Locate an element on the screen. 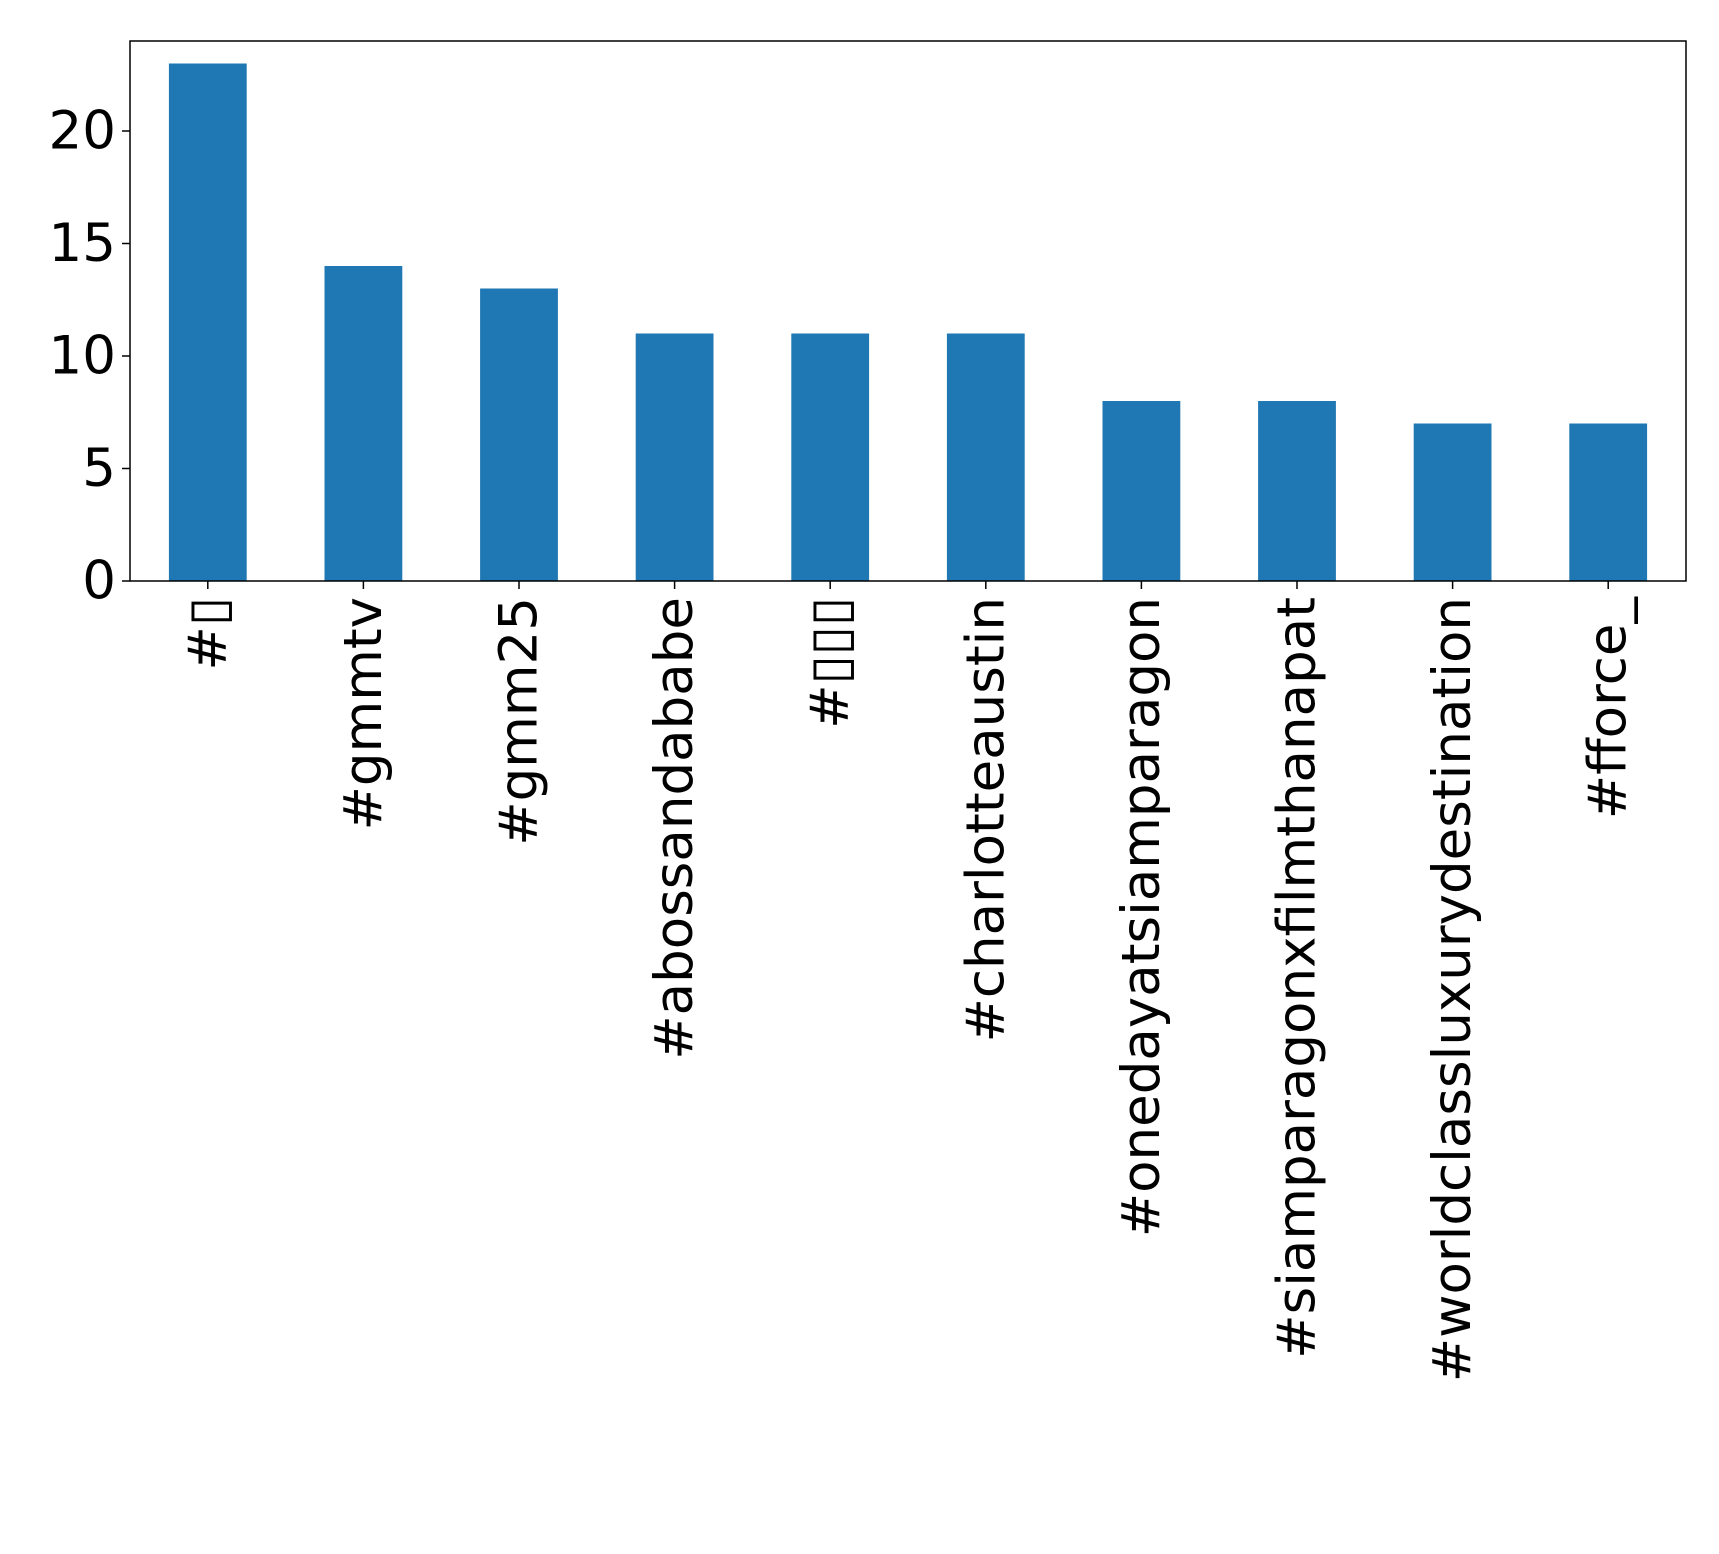  x-tick-label: #onedayatsiamparagon is located at coordinates (1141, 917).